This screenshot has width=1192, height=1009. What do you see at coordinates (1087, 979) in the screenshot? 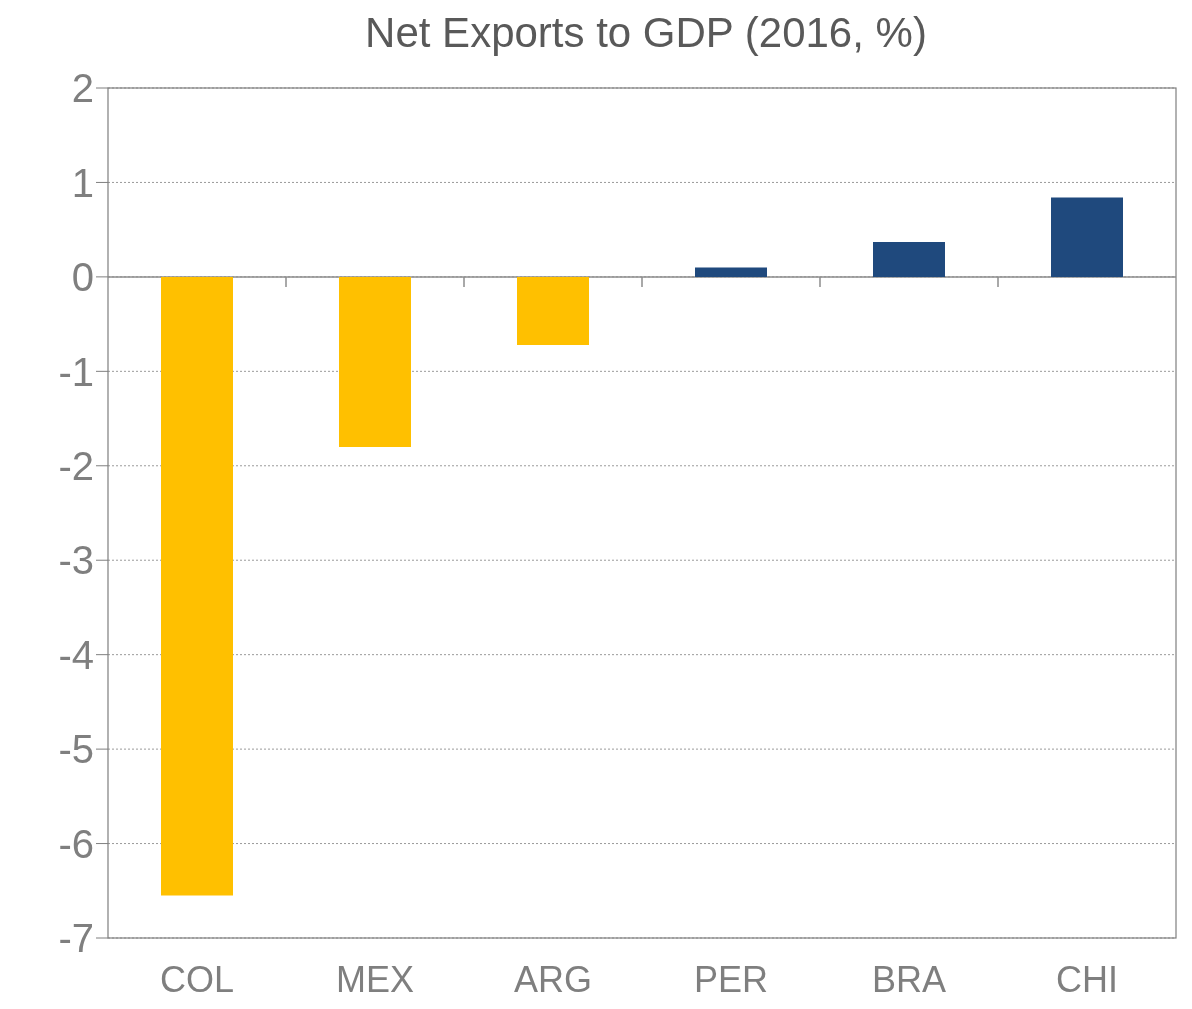
I see `x-tick-label: CHI` at bounding box center [1087, 979].